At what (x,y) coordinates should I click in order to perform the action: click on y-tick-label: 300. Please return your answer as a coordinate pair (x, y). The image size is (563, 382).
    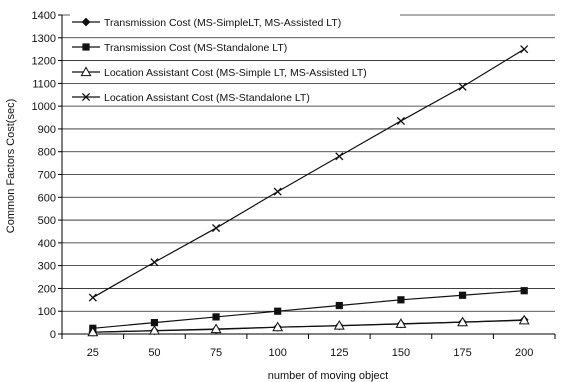
    Looking at the image, I should click on (47, 267).